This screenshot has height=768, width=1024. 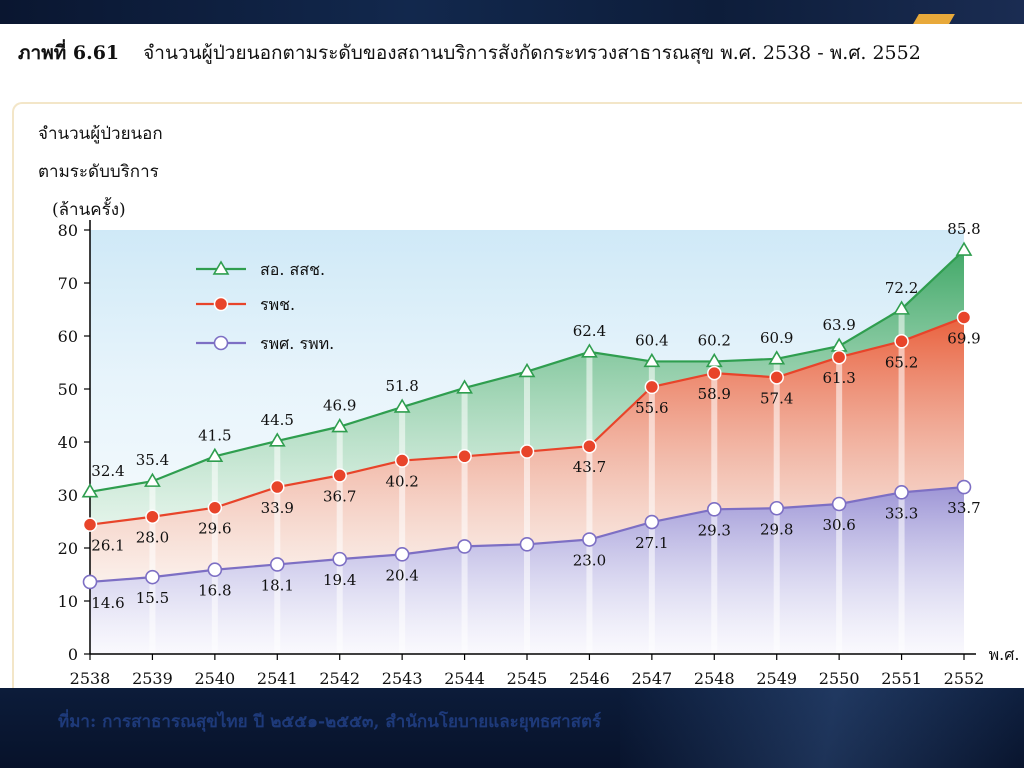 What do you see at coordinates (339, 406) in the screenshot?
I see `data-label-so-ssch: 46.9` at bounding box center [339, 406].